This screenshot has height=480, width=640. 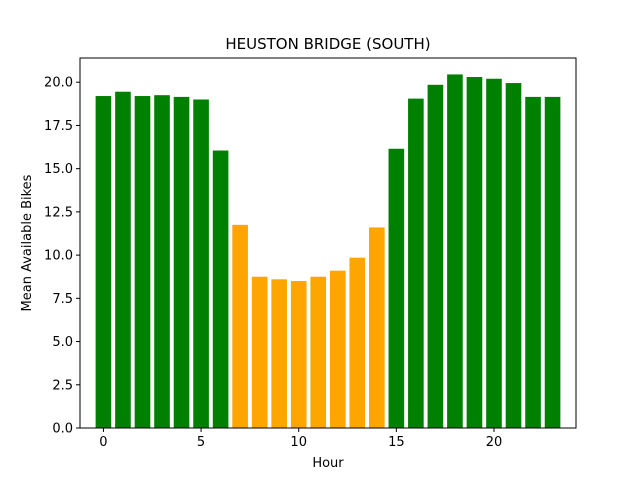 What do you see at coordinates (298, 442) in the screenshot?
I see `x-tick-label: 10` at bounding box center [298, 442].